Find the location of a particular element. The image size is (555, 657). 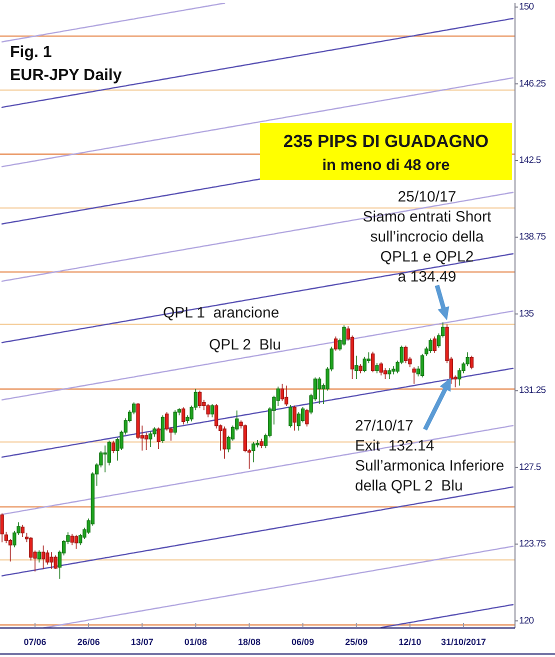

y-tick-label: 131.25 is located at coordinates (532, 390).